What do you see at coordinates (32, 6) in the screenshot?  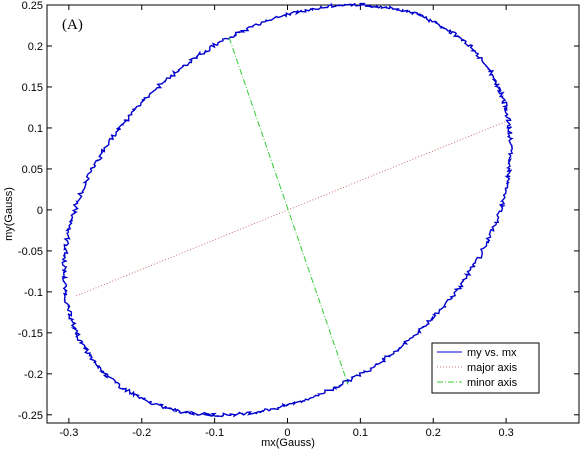 I see `y-tick-label: 0.25` at bounding box center [32, 6].